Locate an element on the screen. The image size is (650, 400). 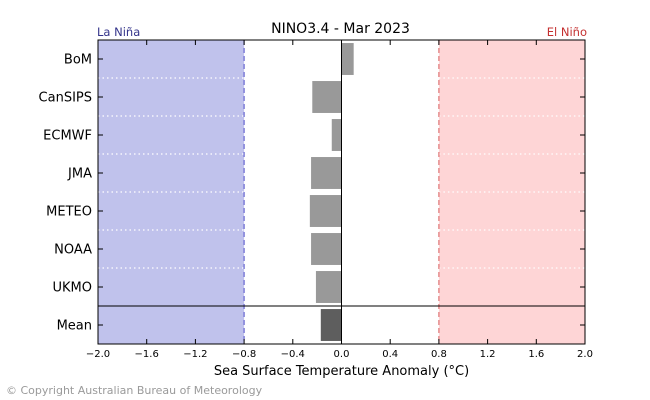
x-tick-label: 0.0 is located at coordinates (342, 354).